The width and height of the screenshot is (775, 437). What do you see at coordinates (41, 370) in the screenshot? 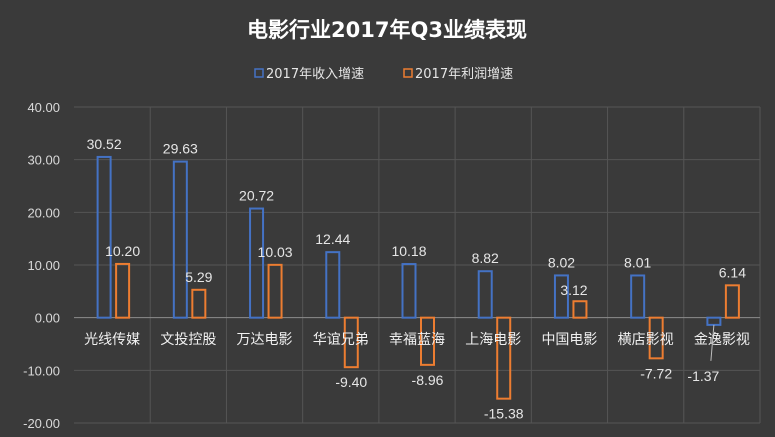
I see `y-tick-label: -10.00` at bounding box center [41, 370].